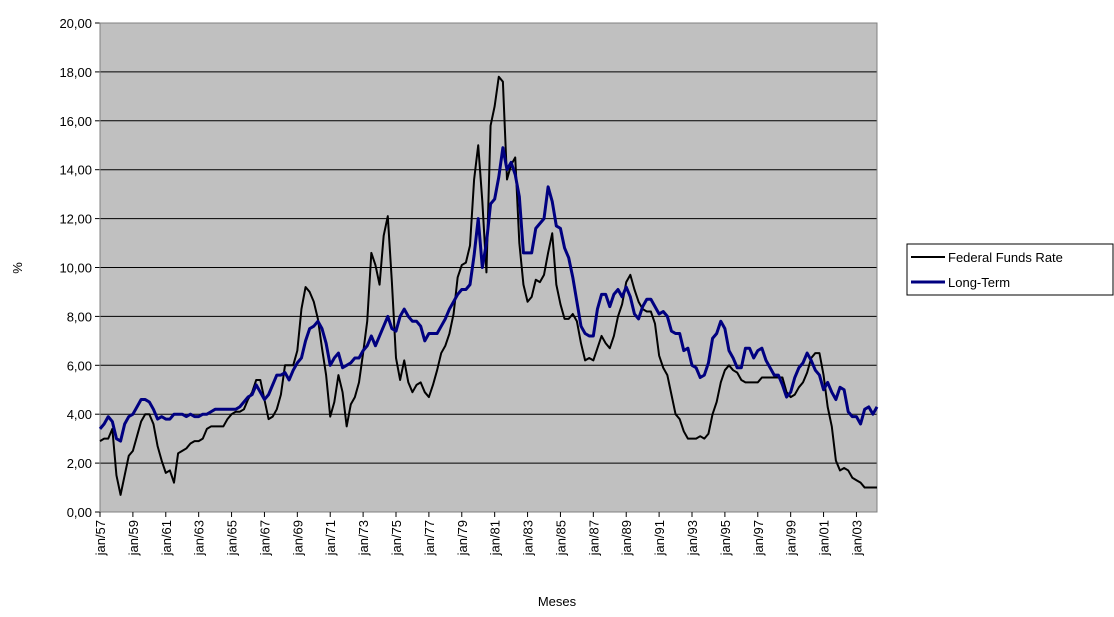  Describe the element at coordinates (824, 538) in the screenshot. I see `x-tick-label: jan/01` at that location.